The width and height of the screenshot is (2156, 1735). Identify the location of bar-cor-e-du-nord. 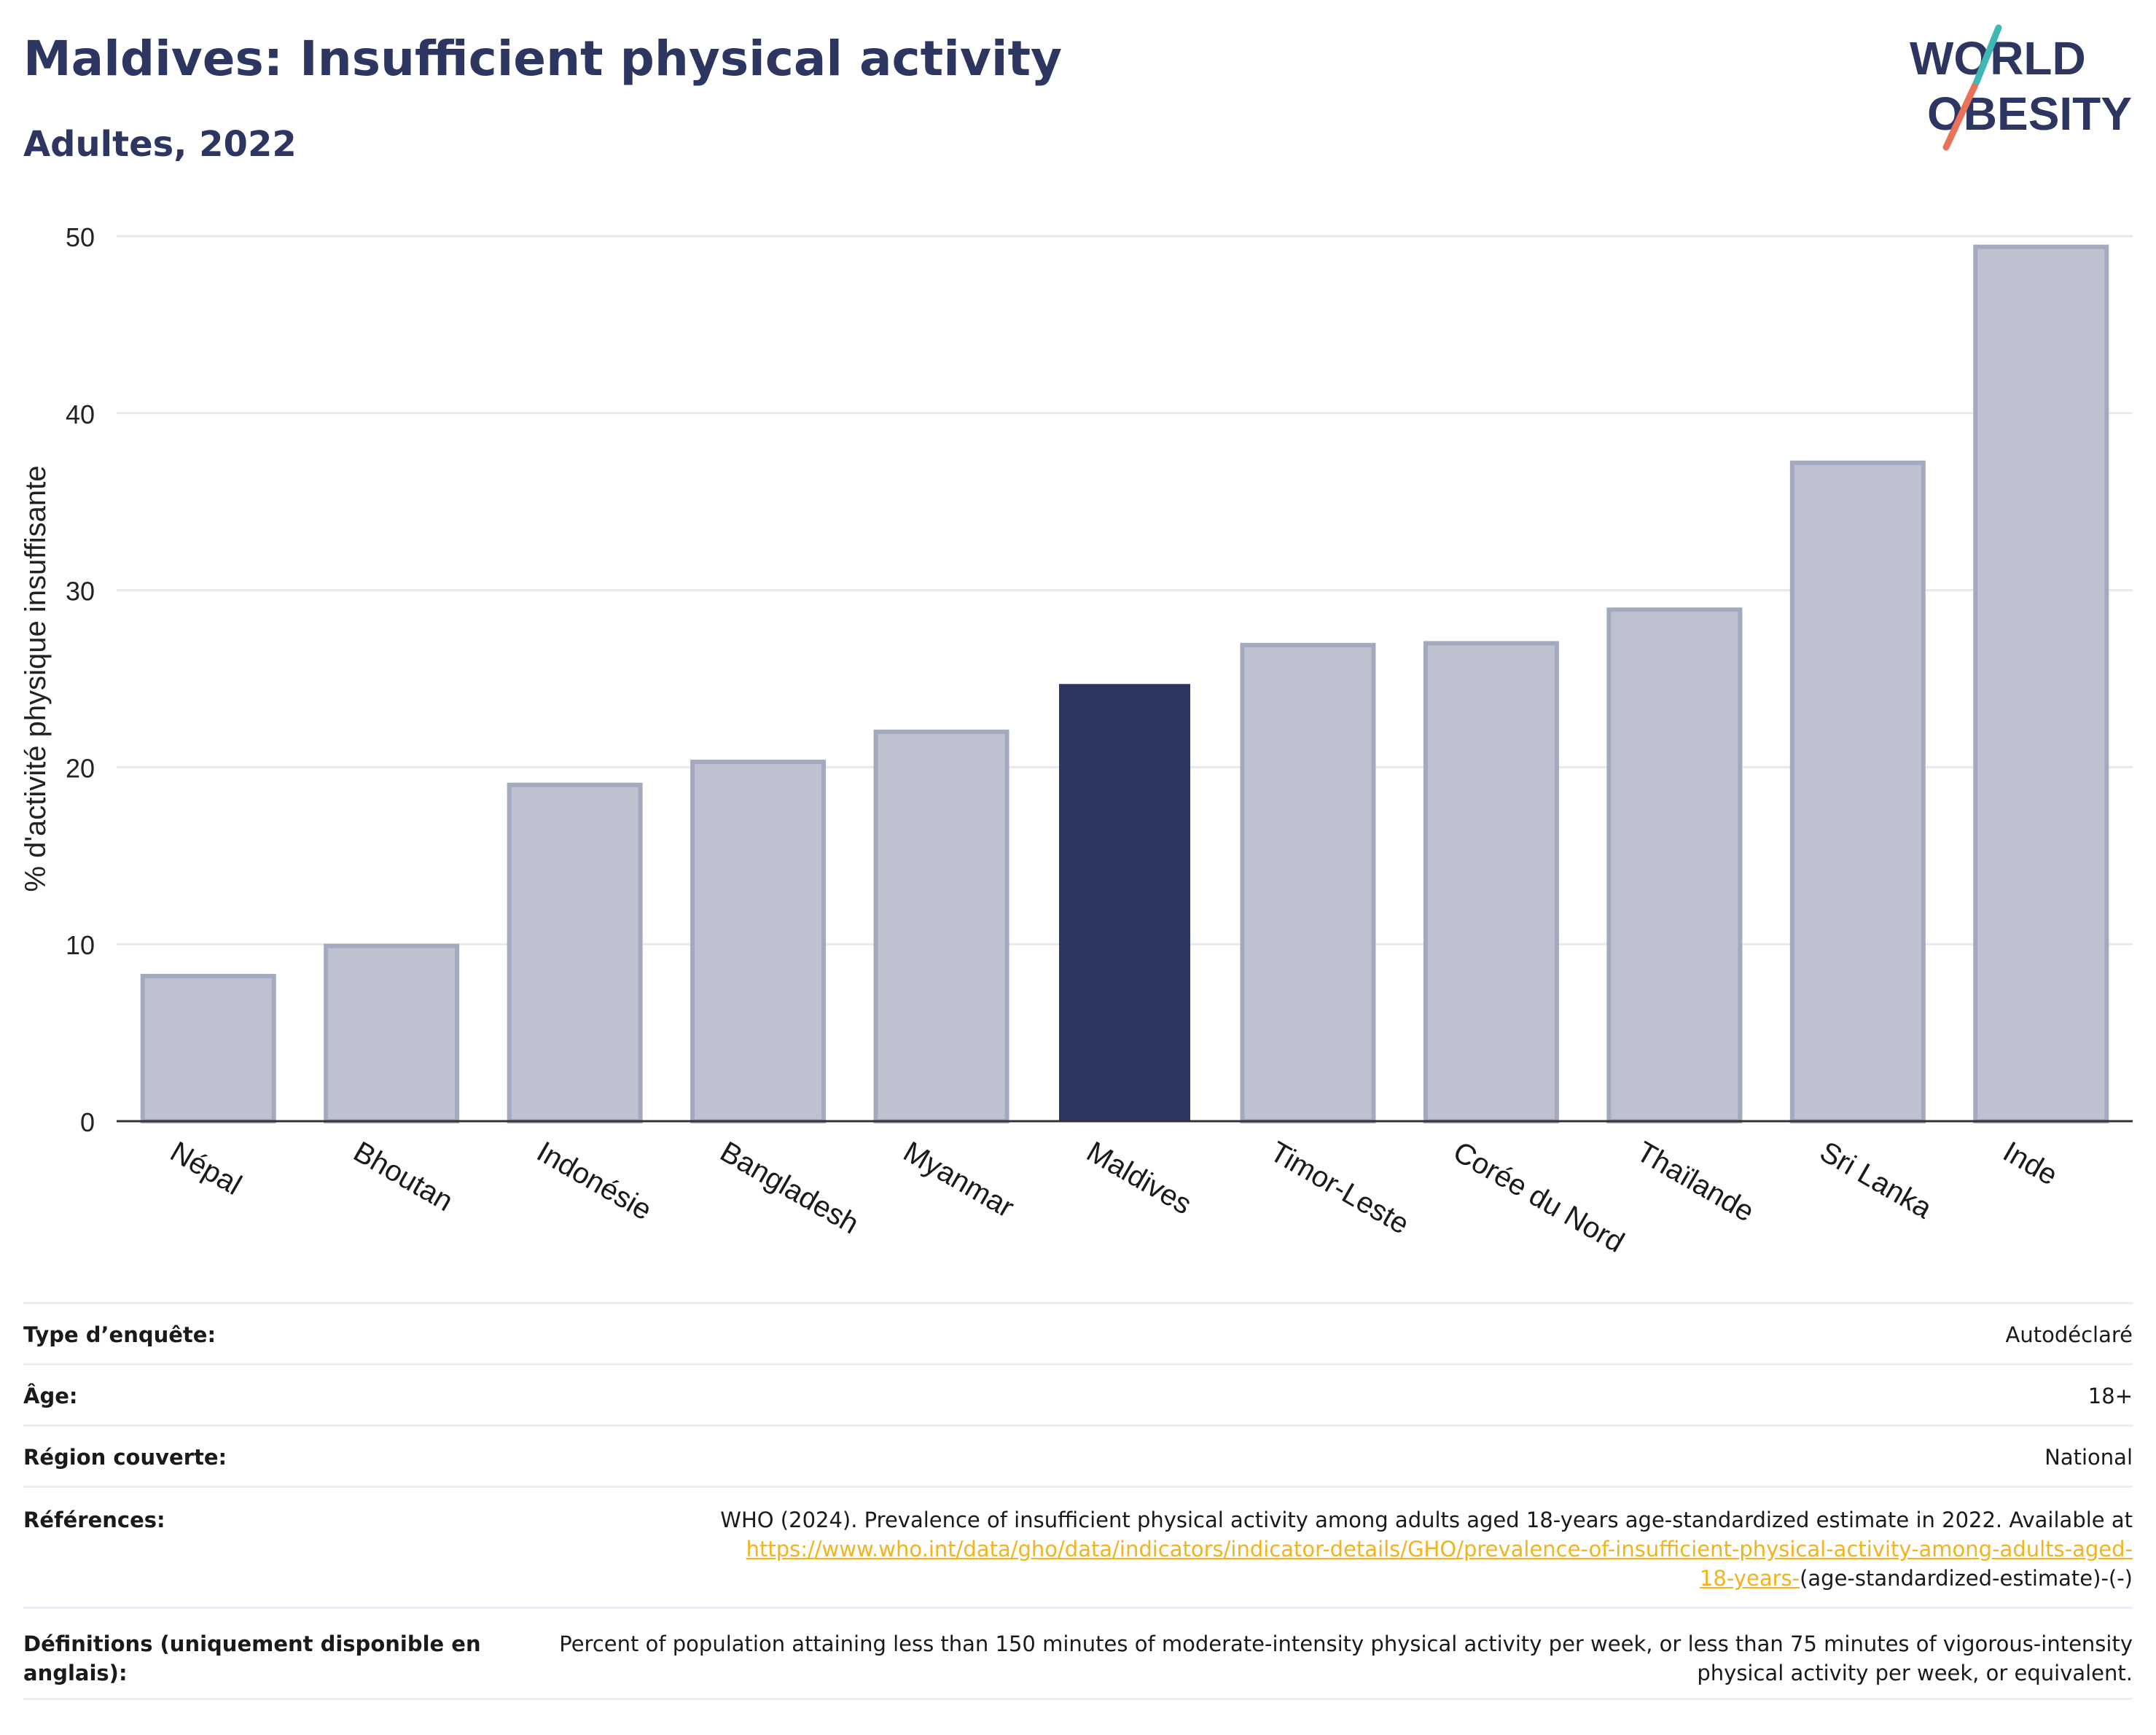
(1491, 882).